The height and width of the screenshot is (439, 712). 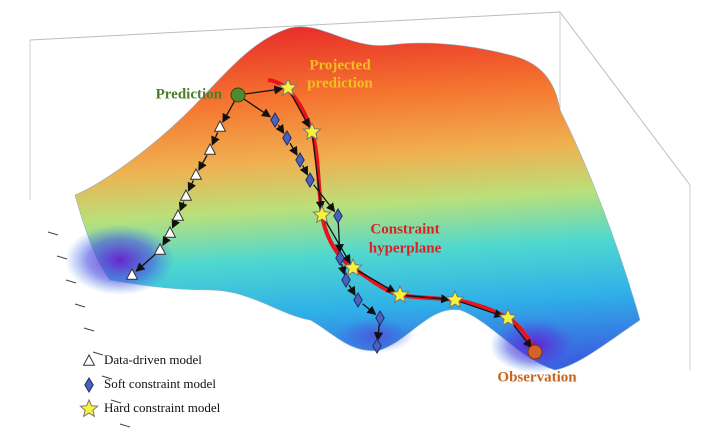 What do you see at coordinates (153, 359) in the screenshot?
I see `legend-label: Data-driven model` at bounding box center [153, 359].